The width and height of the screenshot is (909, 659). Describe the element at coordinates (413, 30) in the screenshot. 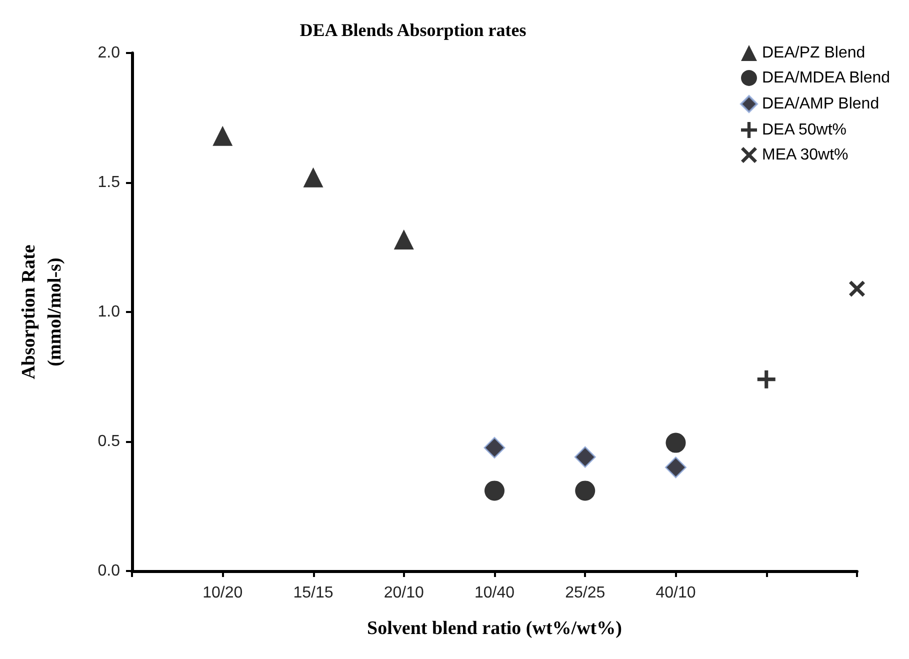

I see `chart-title: DEA Blends Absorption rates` at that location.